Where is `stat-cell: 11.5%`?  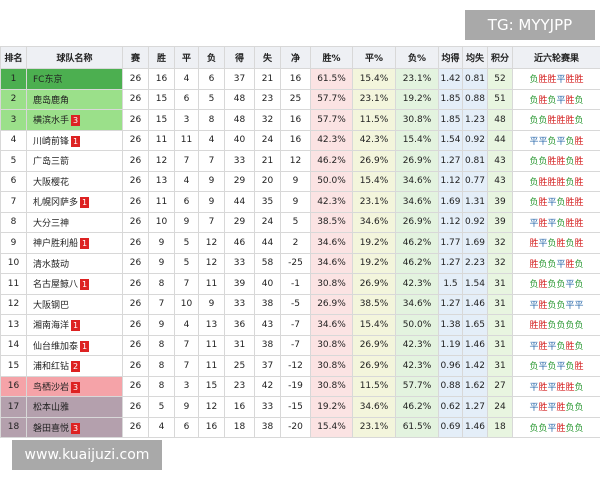 stat-cell: 11.5% is located at coordinates (374, 120).